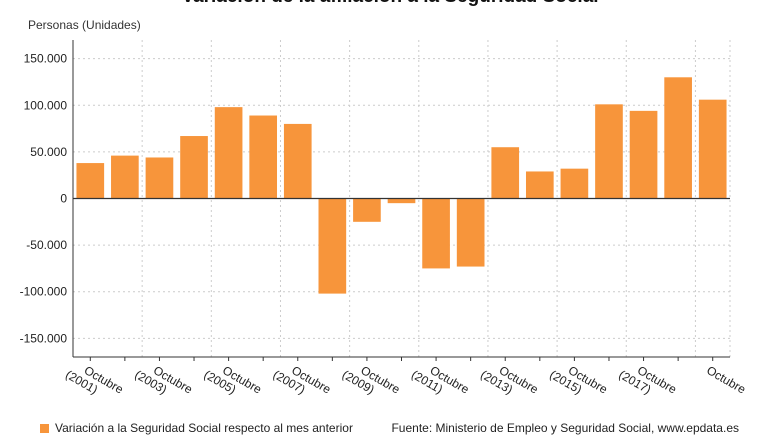 Image resolution: width=780 pixels, height=440 pixels. Describe the element at coordinates (509, 382) in the screenshot. I see `x-tick-label: Octubre(2013)` at that location.